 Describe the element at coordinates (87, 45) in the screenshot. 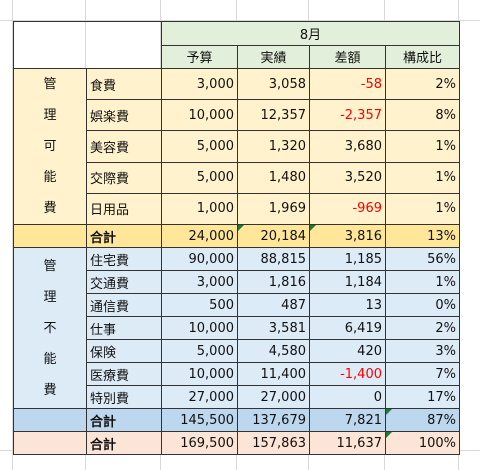

I see `corner-cell` at that location.